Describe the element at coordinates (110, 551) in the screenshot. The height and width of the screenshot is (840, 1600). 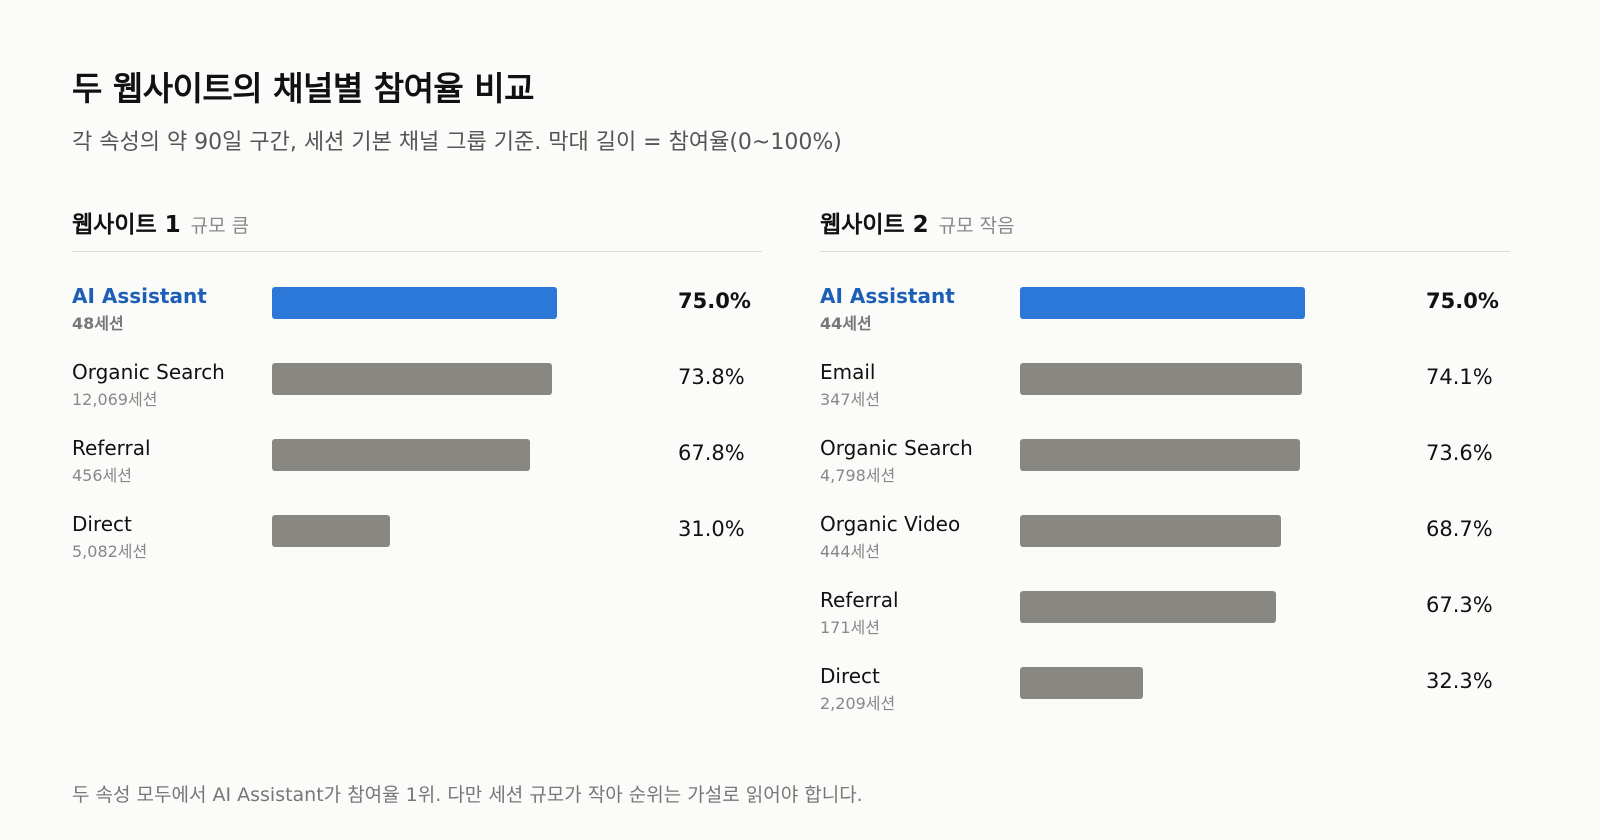
I see `session-count-label: 5,082세션` at that location.